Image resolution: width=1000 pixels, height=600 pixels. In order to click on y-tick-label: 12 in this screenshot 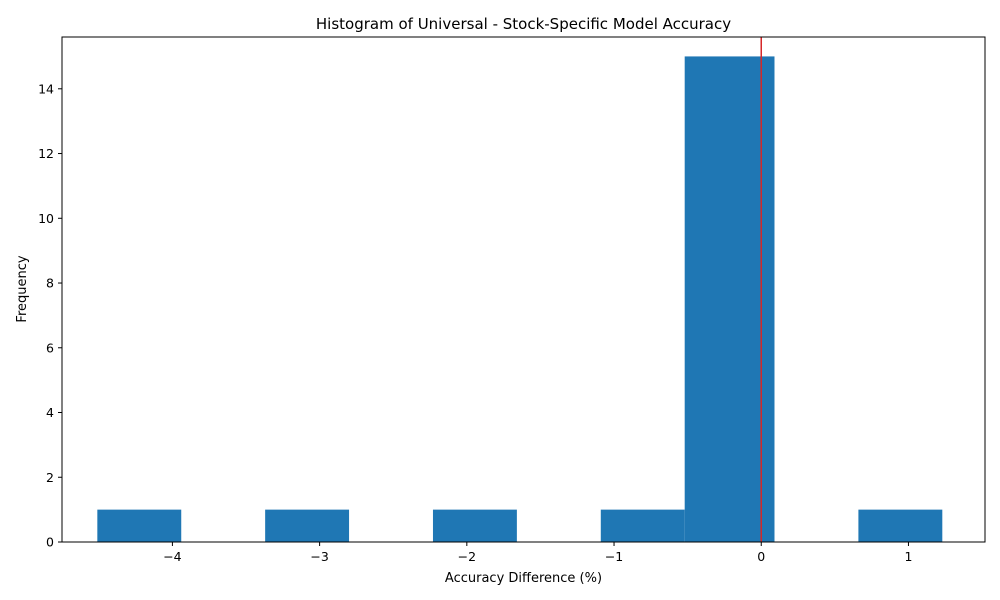, I will do `click(46, 153)`.